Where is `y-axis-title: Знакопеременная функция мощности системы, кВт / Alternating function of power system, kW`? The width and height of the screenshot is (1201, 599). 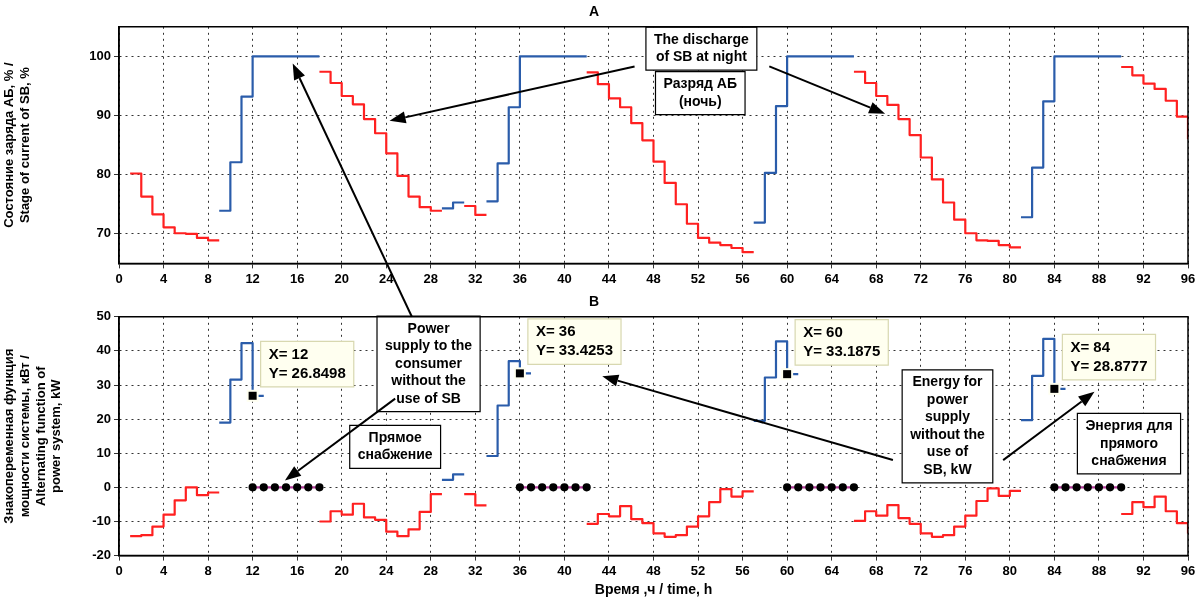 y-axis-title: Знакопеременная функция мощности системы, кВт / Alternating function of power system, kW is located at coordinates (32, 436).